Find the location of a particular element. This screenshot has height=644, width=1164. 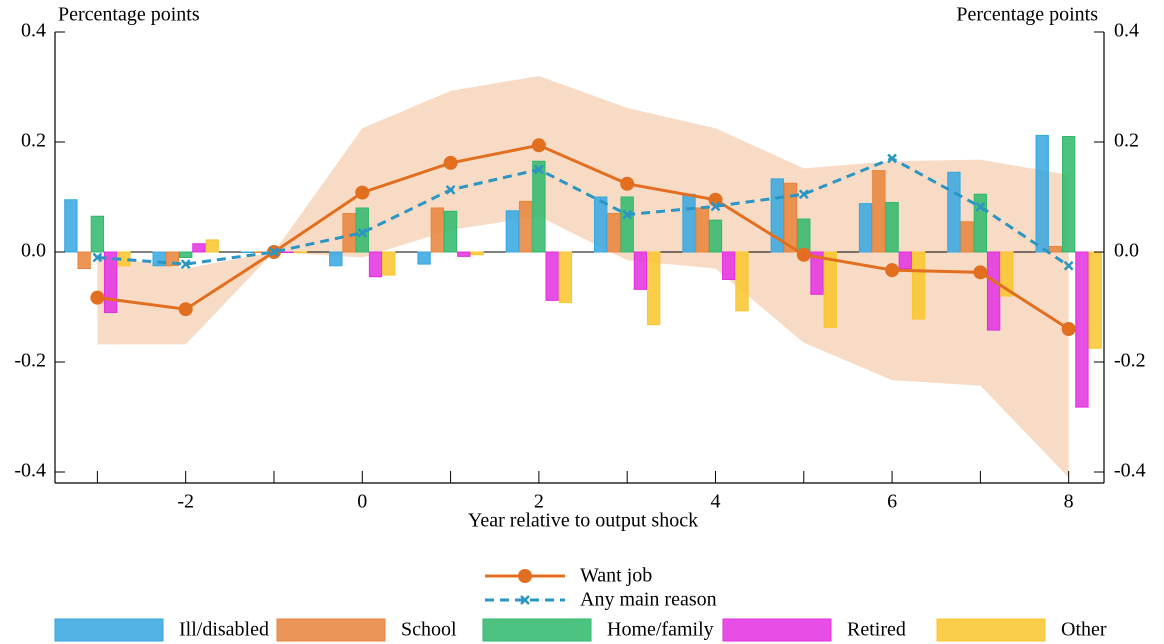

x-tick-label: 0 is located at coordinates (362, 502).